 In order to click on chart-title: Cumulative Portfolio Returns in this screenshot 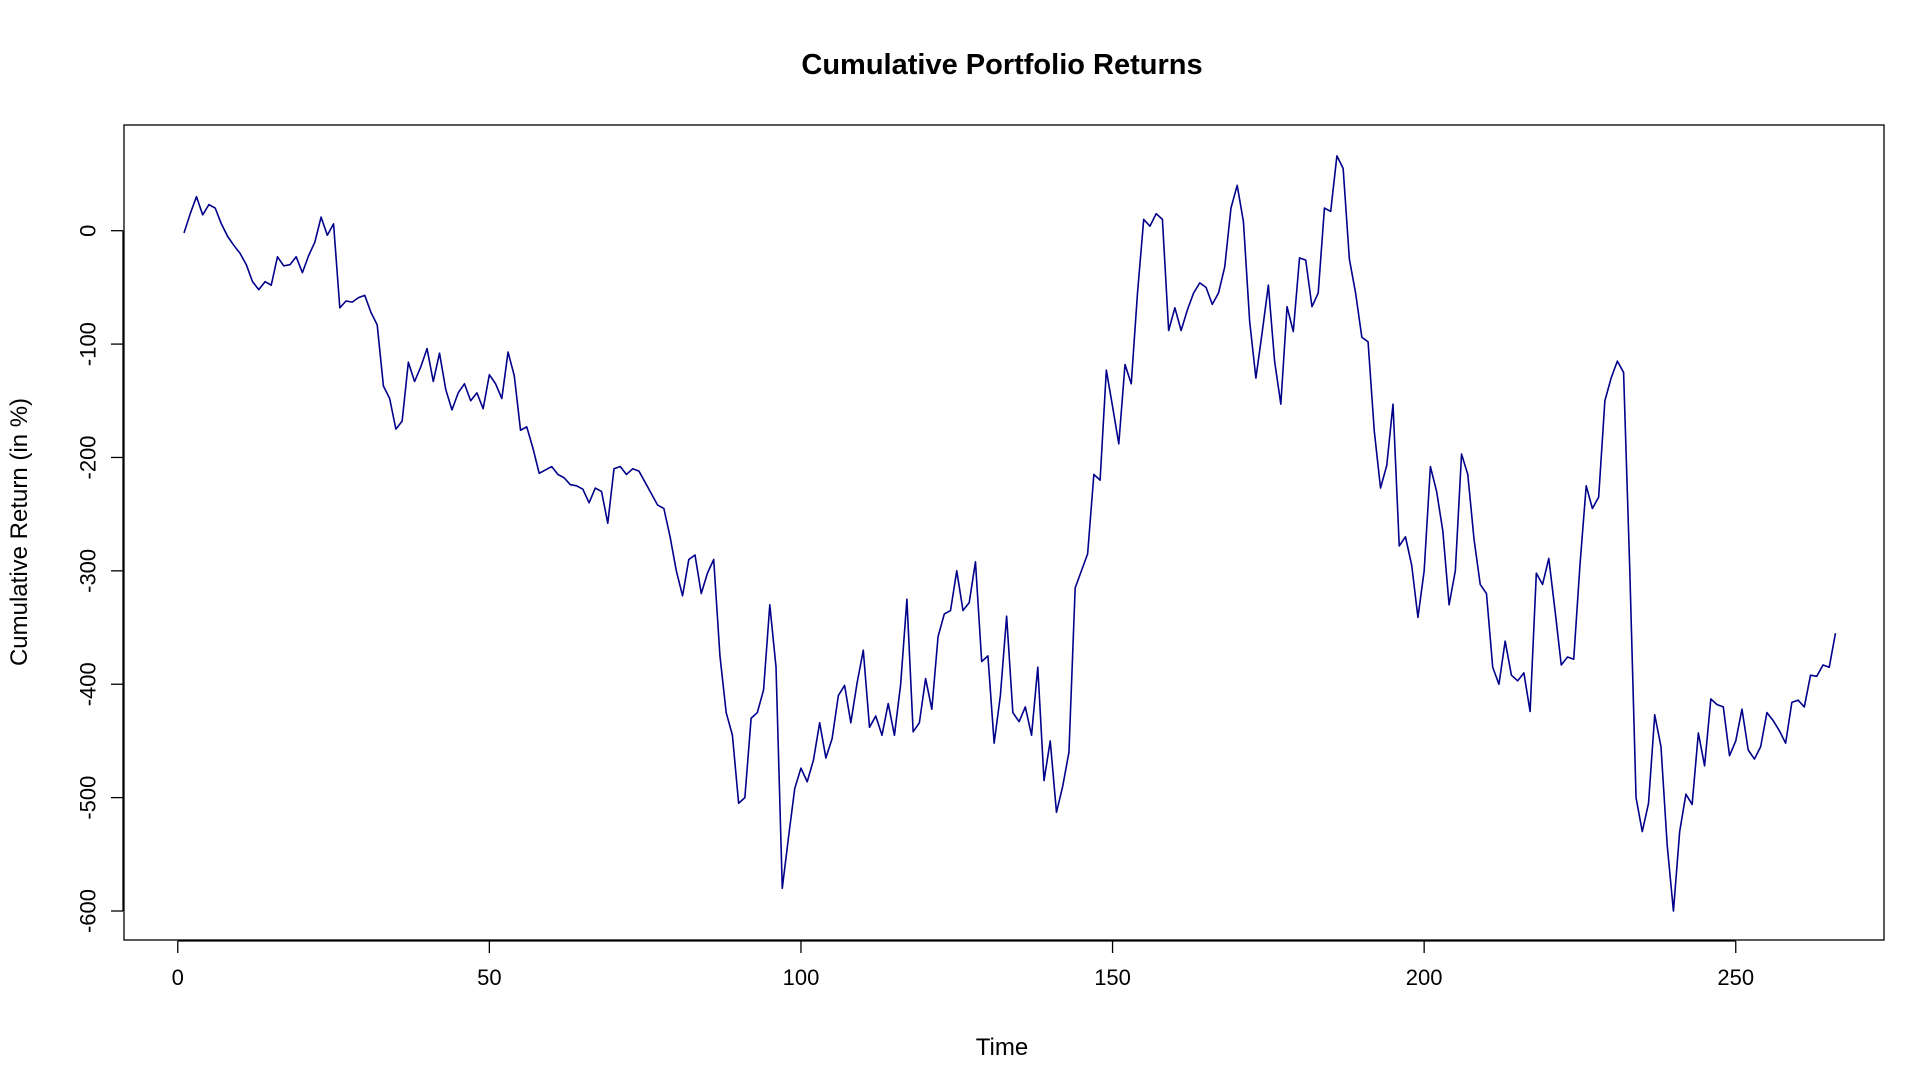, I will do `click(1001, 65)`.